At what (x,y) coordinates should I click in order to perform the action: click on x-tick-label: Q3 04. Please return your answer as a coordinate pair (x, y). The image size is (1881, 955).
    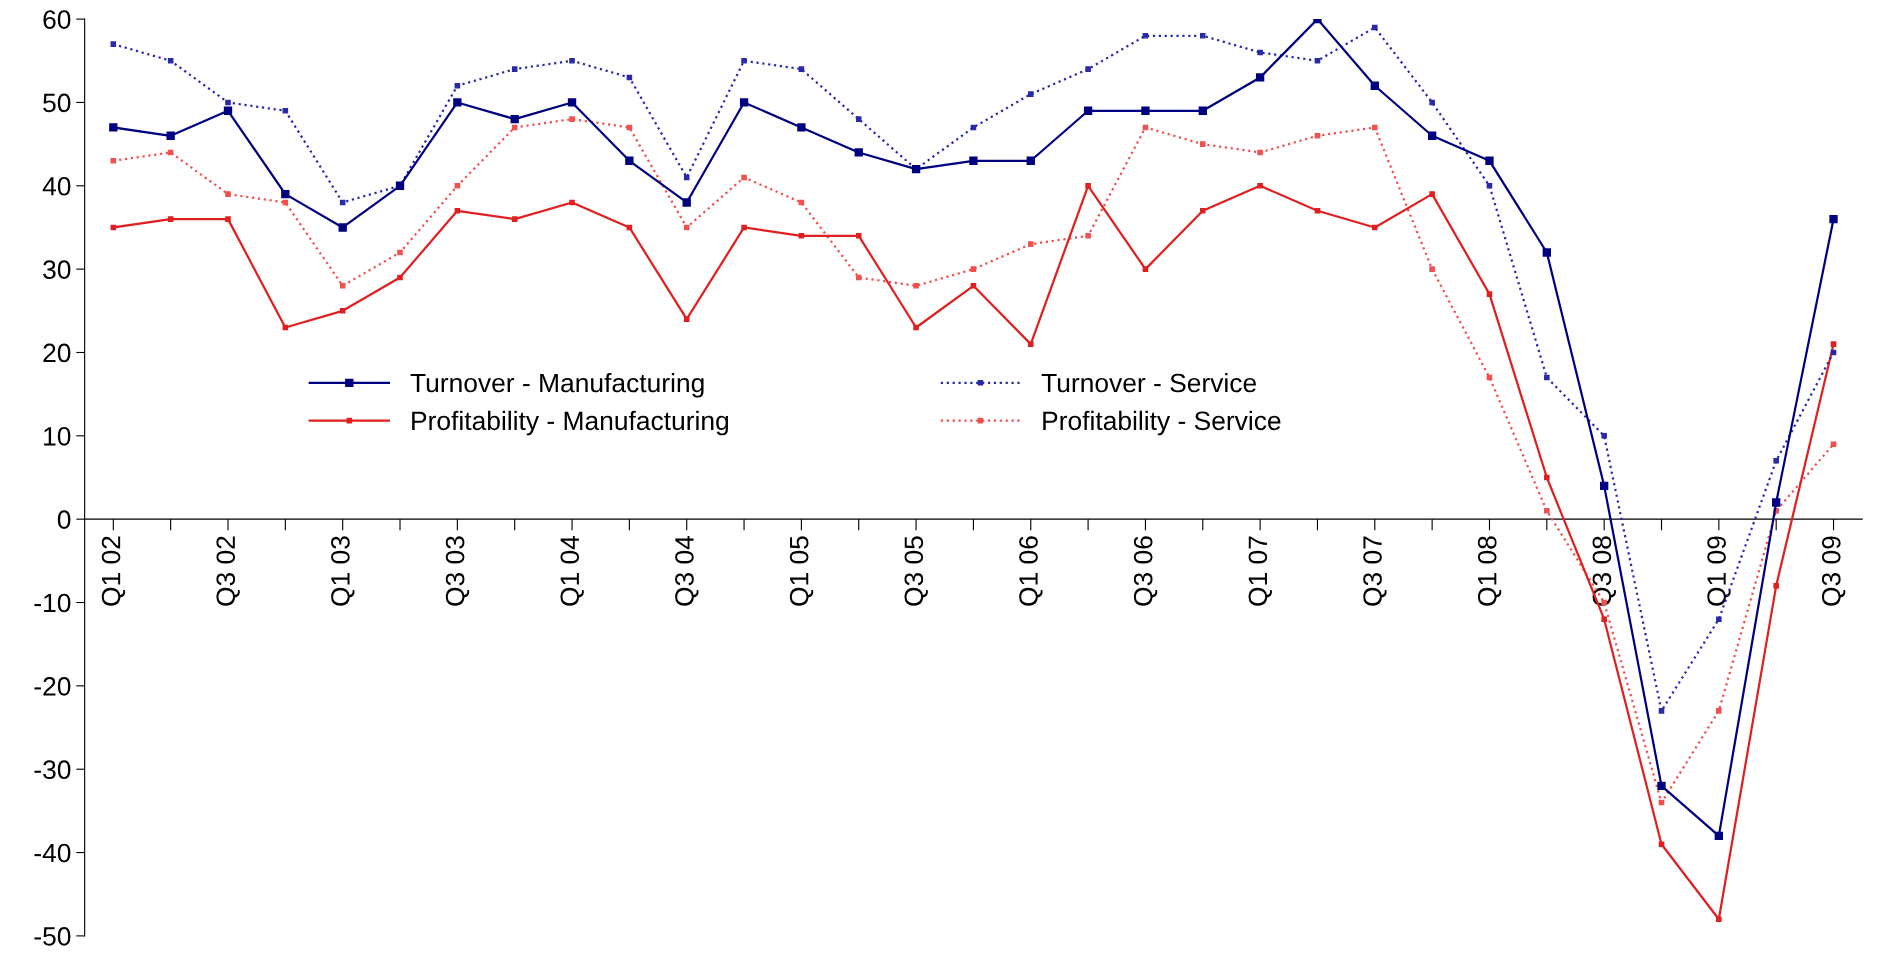
    Looking at the image, I should click on (687, 570).